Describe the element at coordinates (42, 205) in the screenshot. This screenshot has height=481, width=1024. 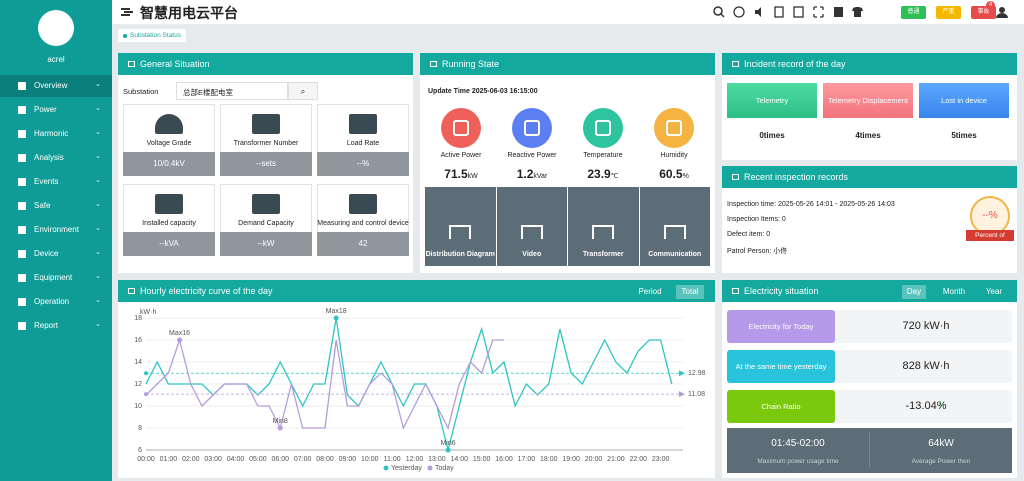
I see `menu-item: Safe` at that location.